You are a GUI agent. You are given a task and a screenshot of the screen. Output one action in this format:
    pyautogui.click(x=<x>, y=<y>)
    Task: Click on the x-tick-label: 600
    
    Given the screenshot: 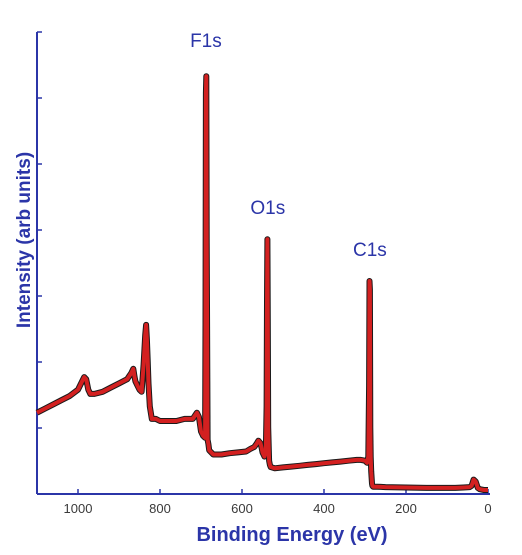 What is the action you would take?
    pyautogui.click(x=242, y=508)
    